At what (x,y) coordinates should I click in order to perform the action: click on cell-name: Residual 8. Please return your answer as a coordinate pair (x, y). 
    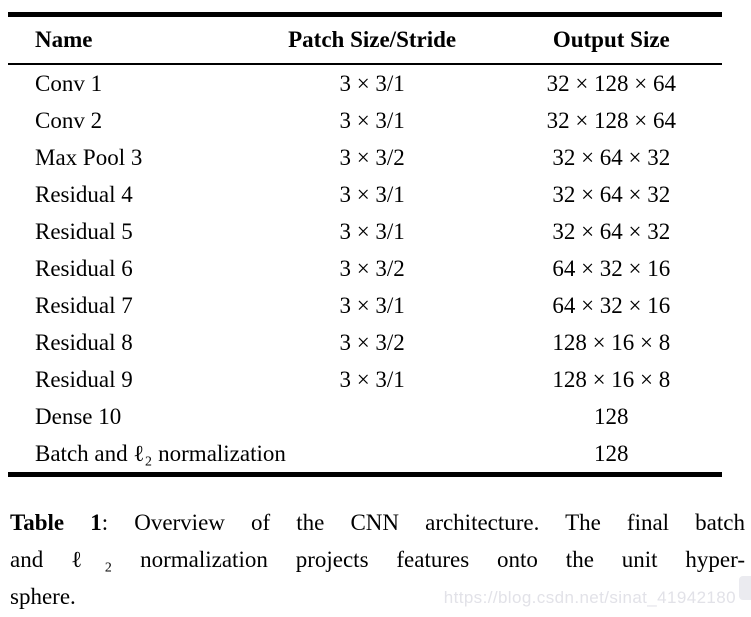
    Looking at the image, I should click on (84, 342).